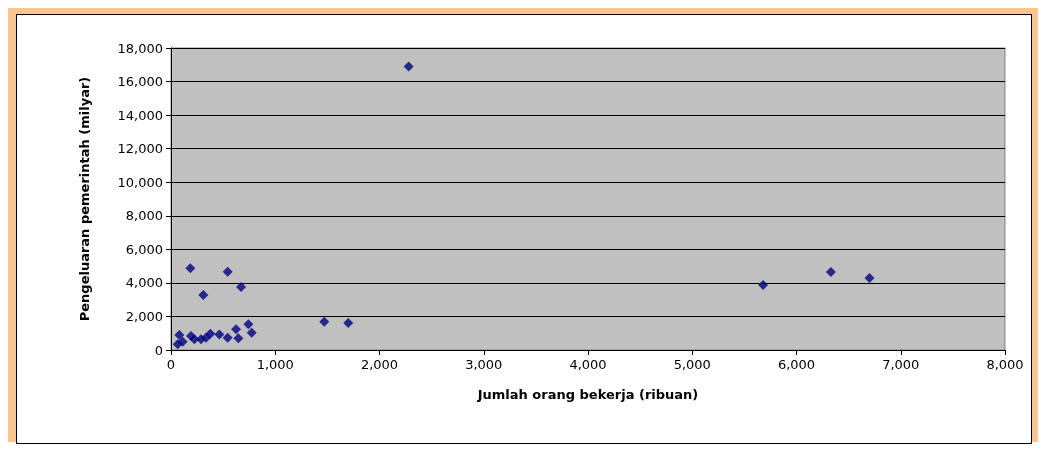 The image size is (1046, 450). I want to click on x-tick-label: 1,000, so click(275, 364).